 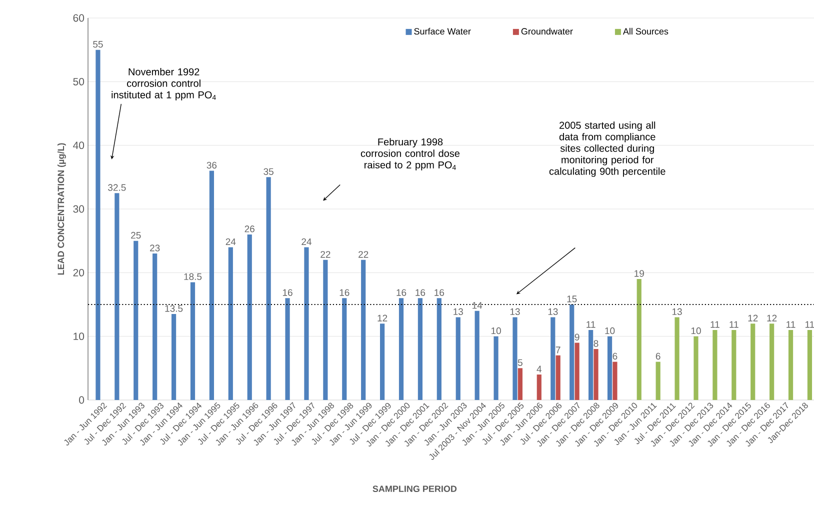 I want to click on data-label: 9, so click(x=577, y=337).